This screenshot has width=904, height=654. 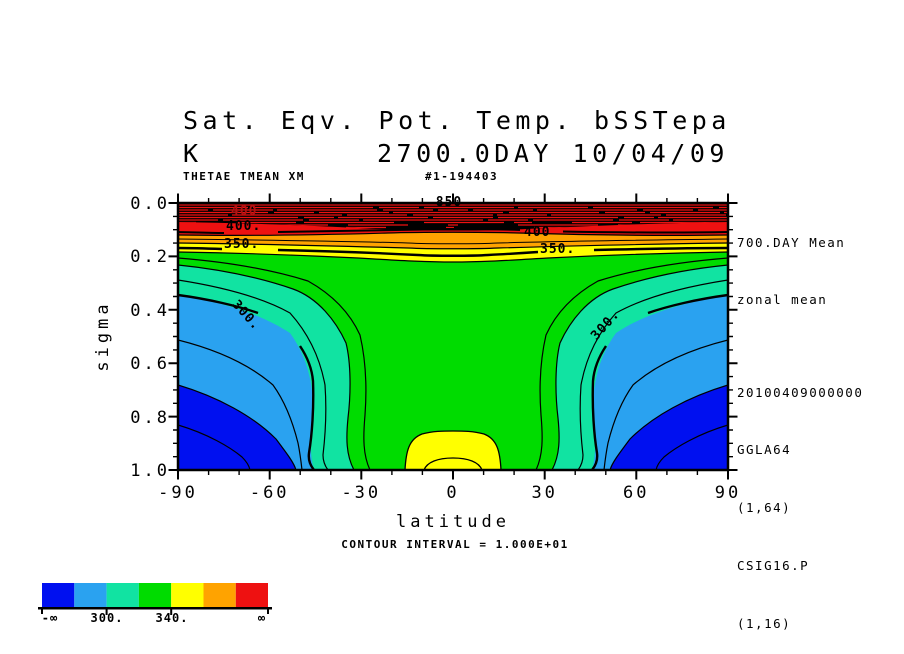 I want to click on x-major-ticks-bottom, so click(x=453, y=475).